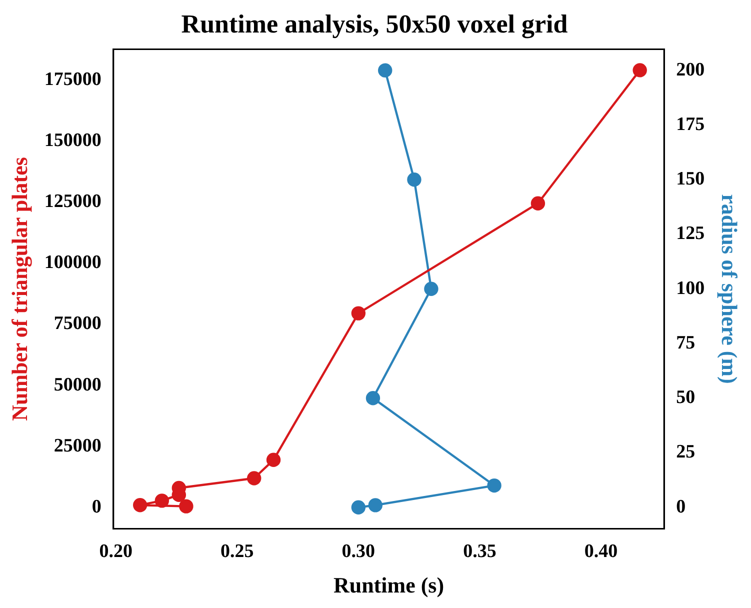  I want to click on y2-tick-label: 0, so click(681, 507).